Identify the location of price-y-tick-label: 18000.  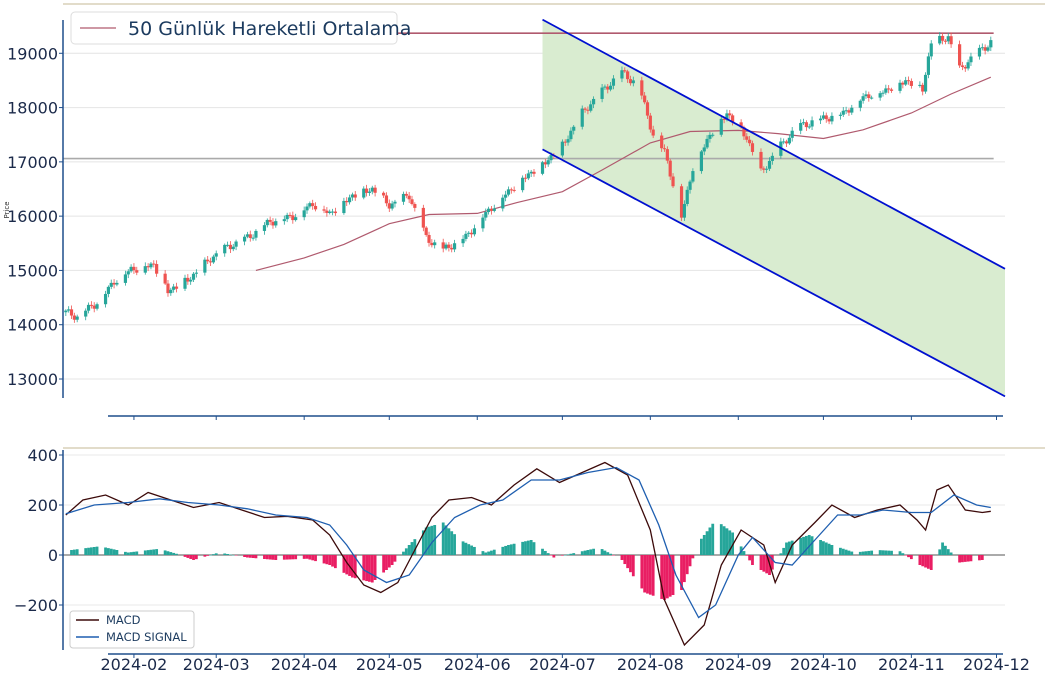
(32, 108).